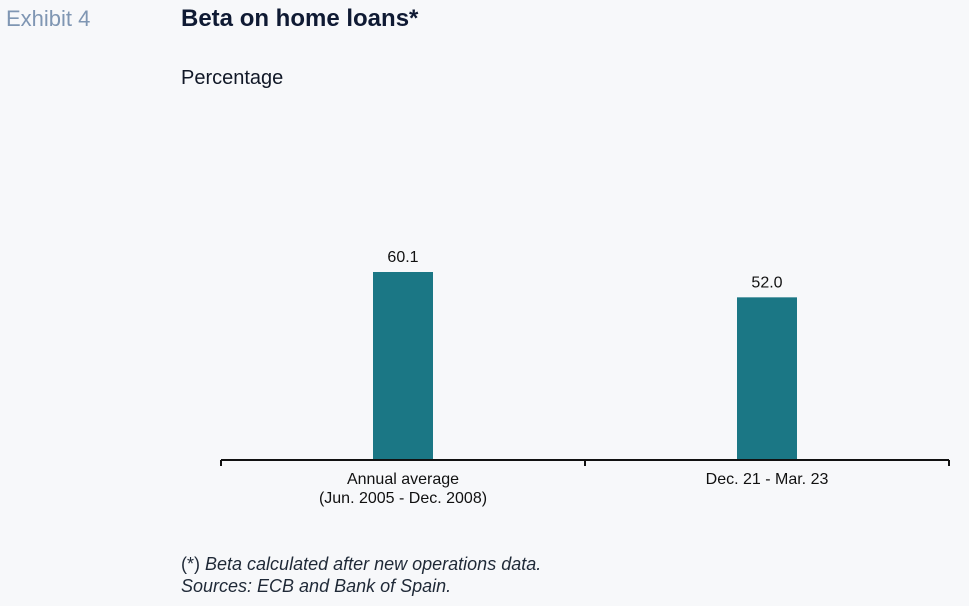  I want to click on exhibit-label: Exhibit 4, so click(48, 18).